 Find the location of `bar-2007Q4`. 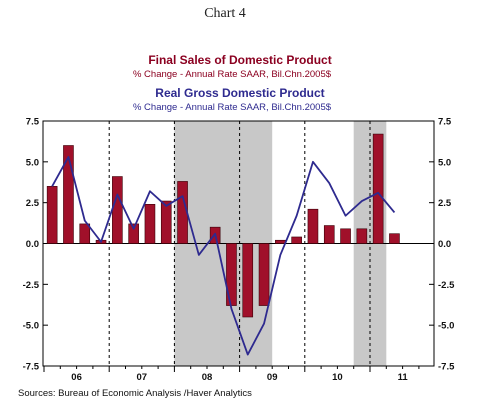

bar-2007Q4 is located at coordinates (166, 222).